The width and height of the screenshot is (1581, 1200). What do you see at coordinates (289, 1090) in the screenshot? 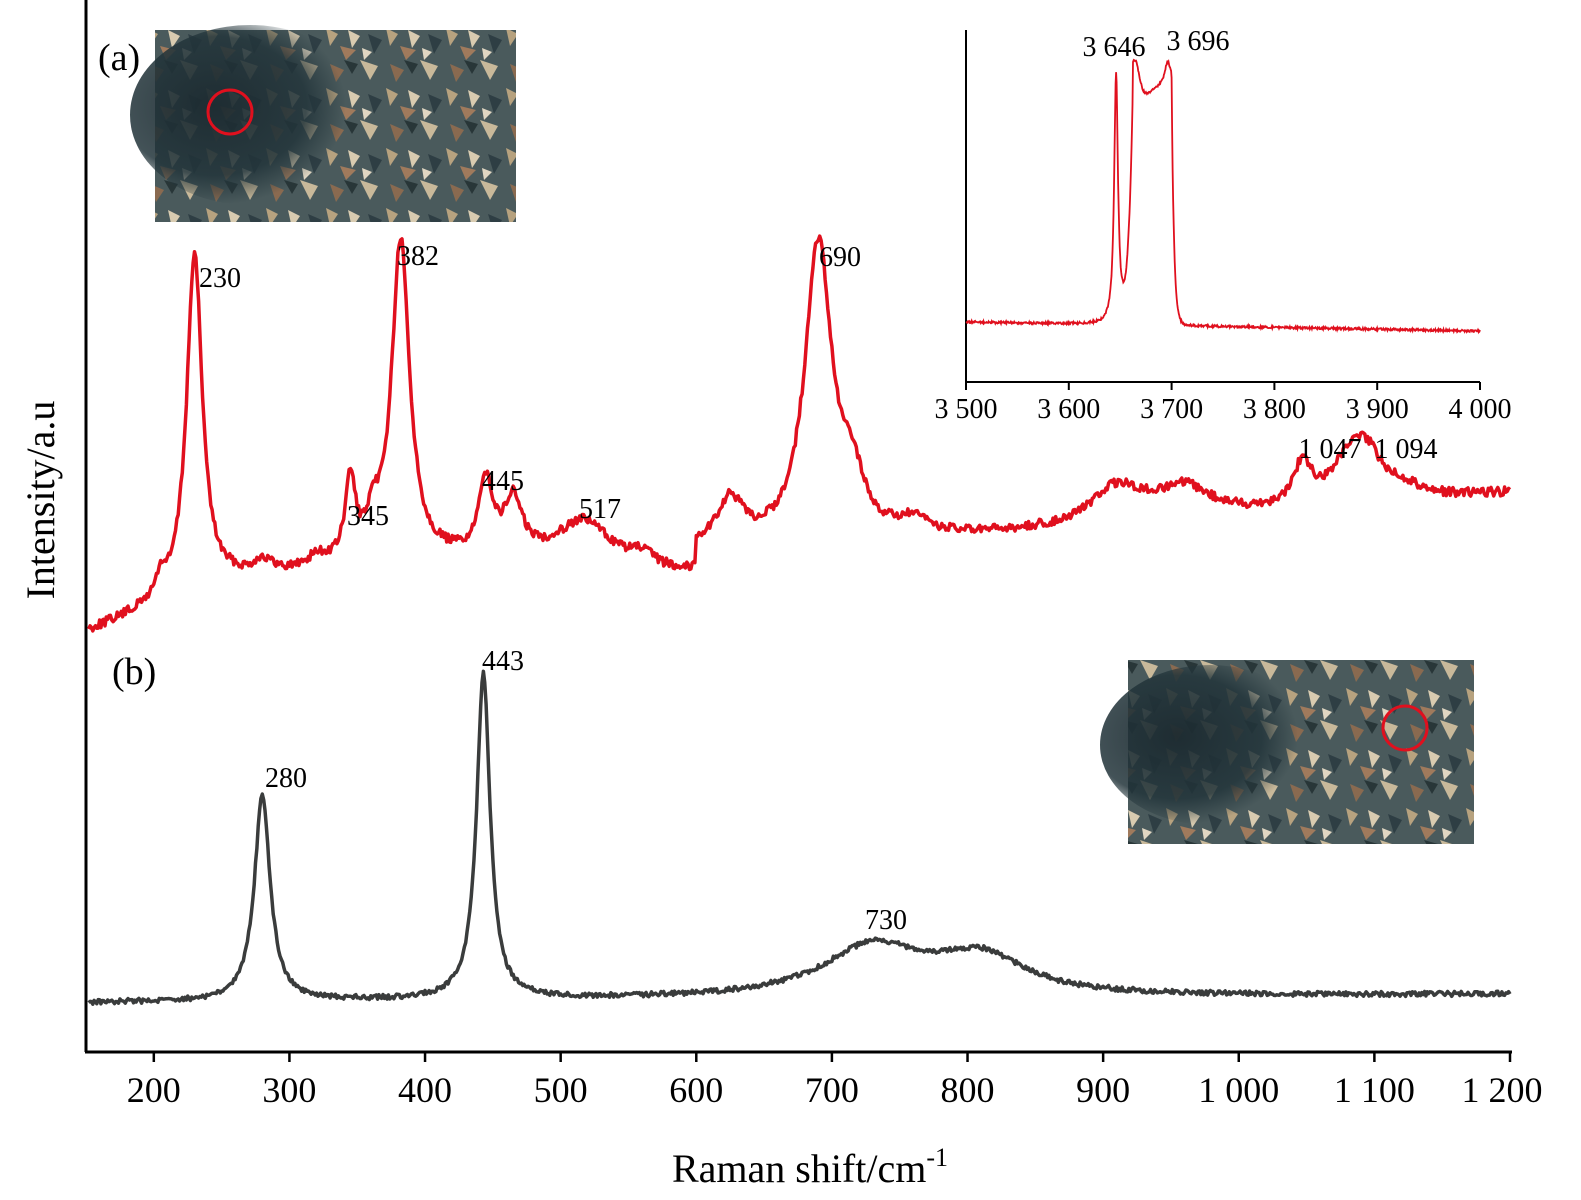
I see `x-tick-label: 300` at bounding box center [289, 1090].